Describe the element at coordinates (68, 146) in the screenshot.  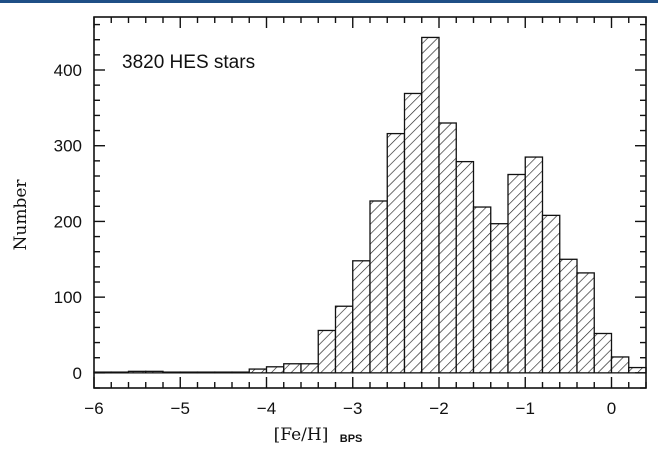
I see `y-tick-label: 300` at that location.